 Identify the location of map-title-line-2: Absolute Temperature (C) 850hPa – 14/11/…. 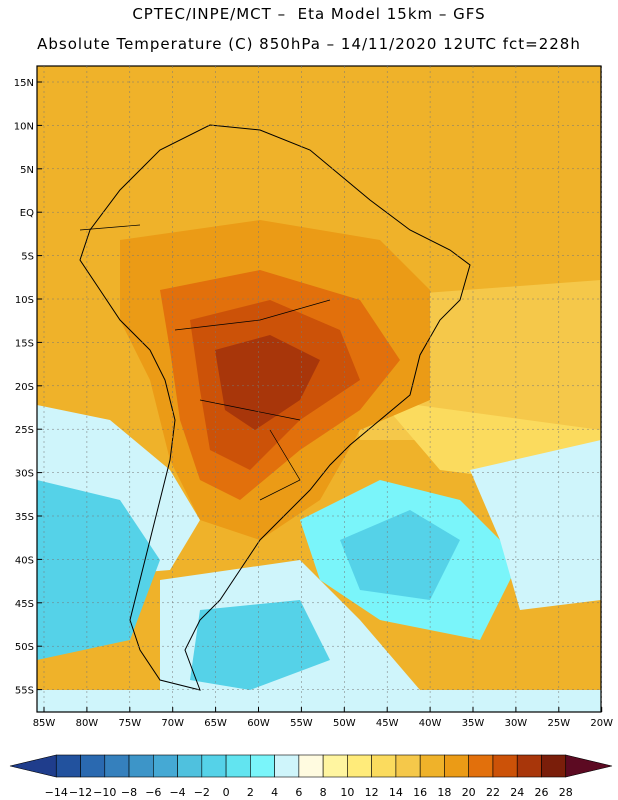
(309, 44).